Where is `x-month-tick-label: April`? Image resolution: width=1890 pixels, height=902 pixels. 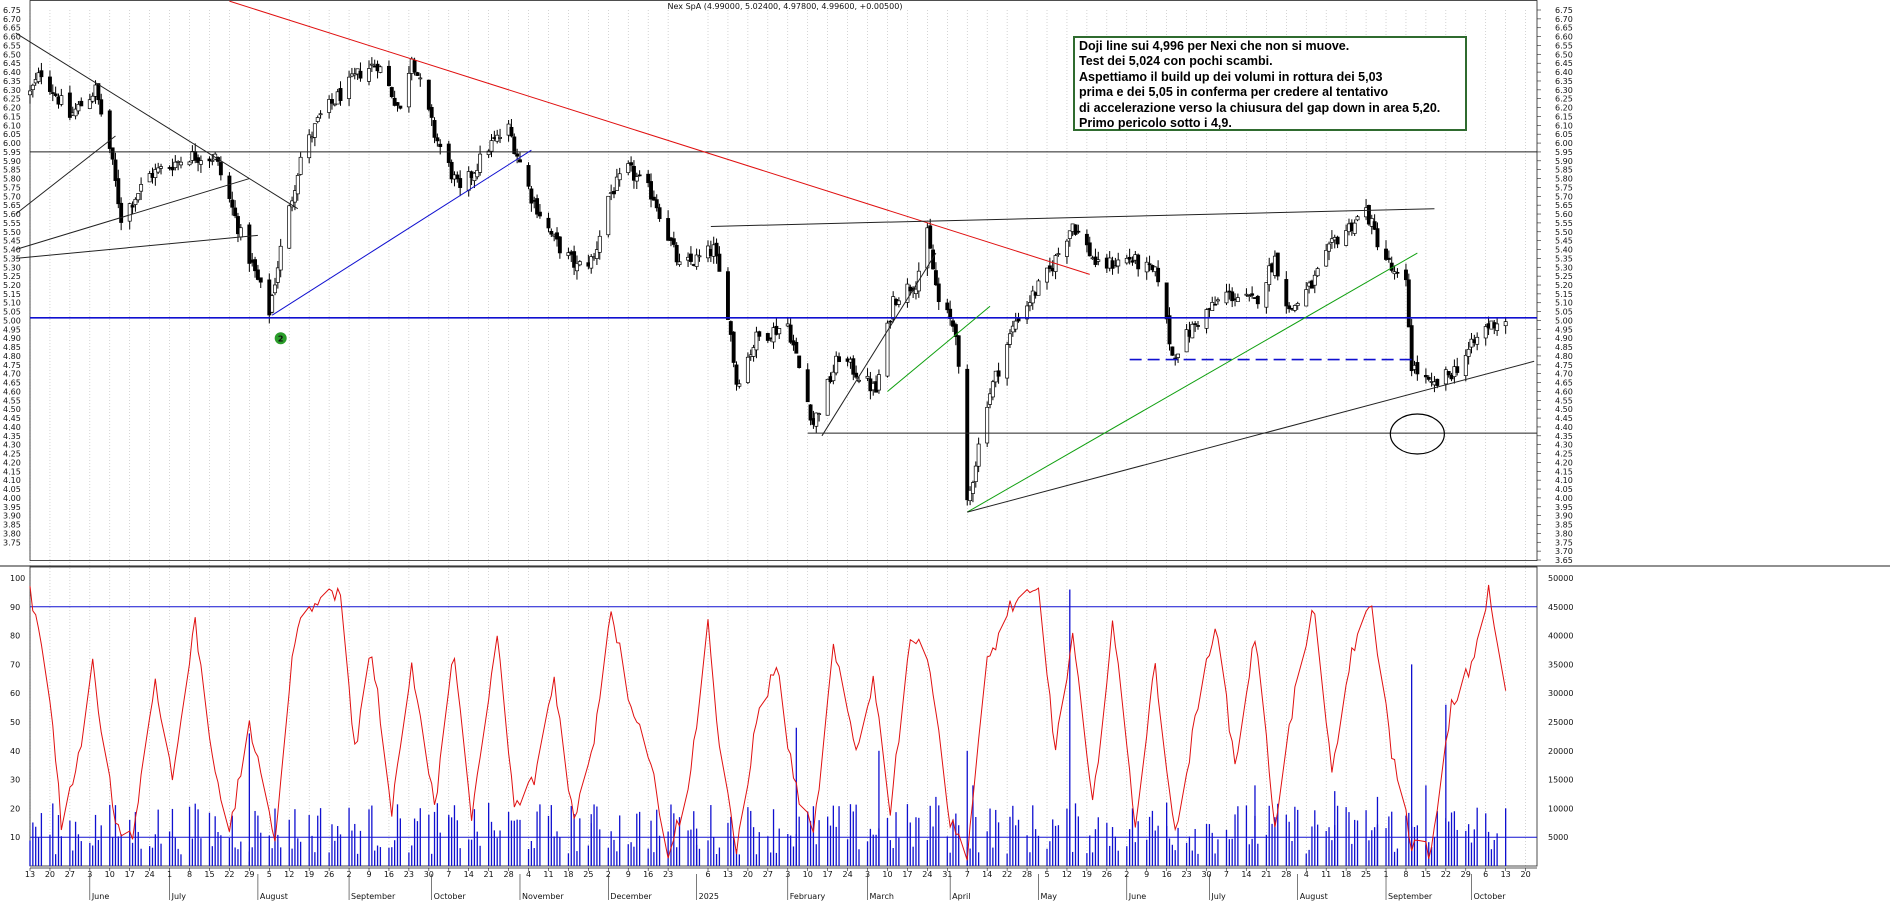 x-month-tick-label: April is located at coordinates (961, 896).